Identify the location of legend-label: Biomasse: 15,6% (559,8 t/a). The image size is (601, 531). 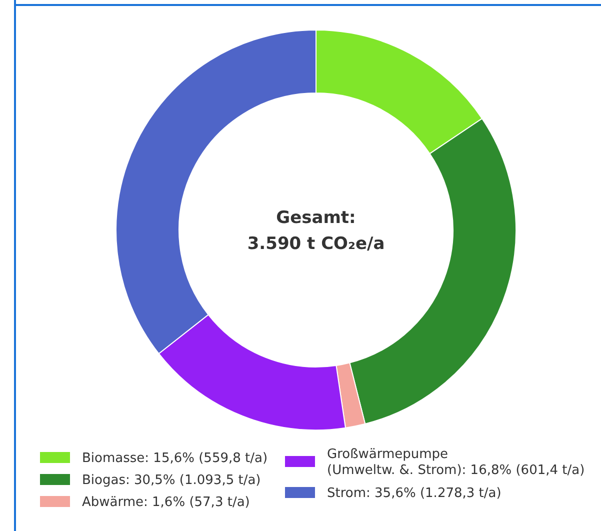
(175, 458).